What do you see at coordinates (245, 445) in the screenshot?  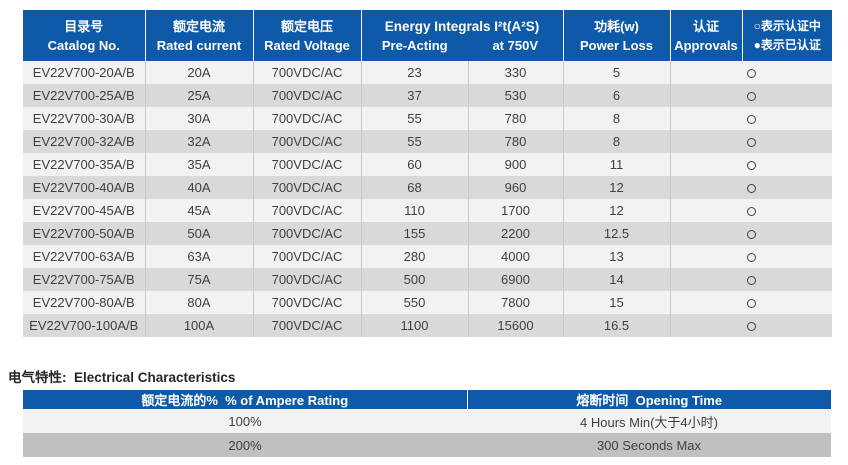 I see `rating-cell: 200%` at bounding box center [245, 445].